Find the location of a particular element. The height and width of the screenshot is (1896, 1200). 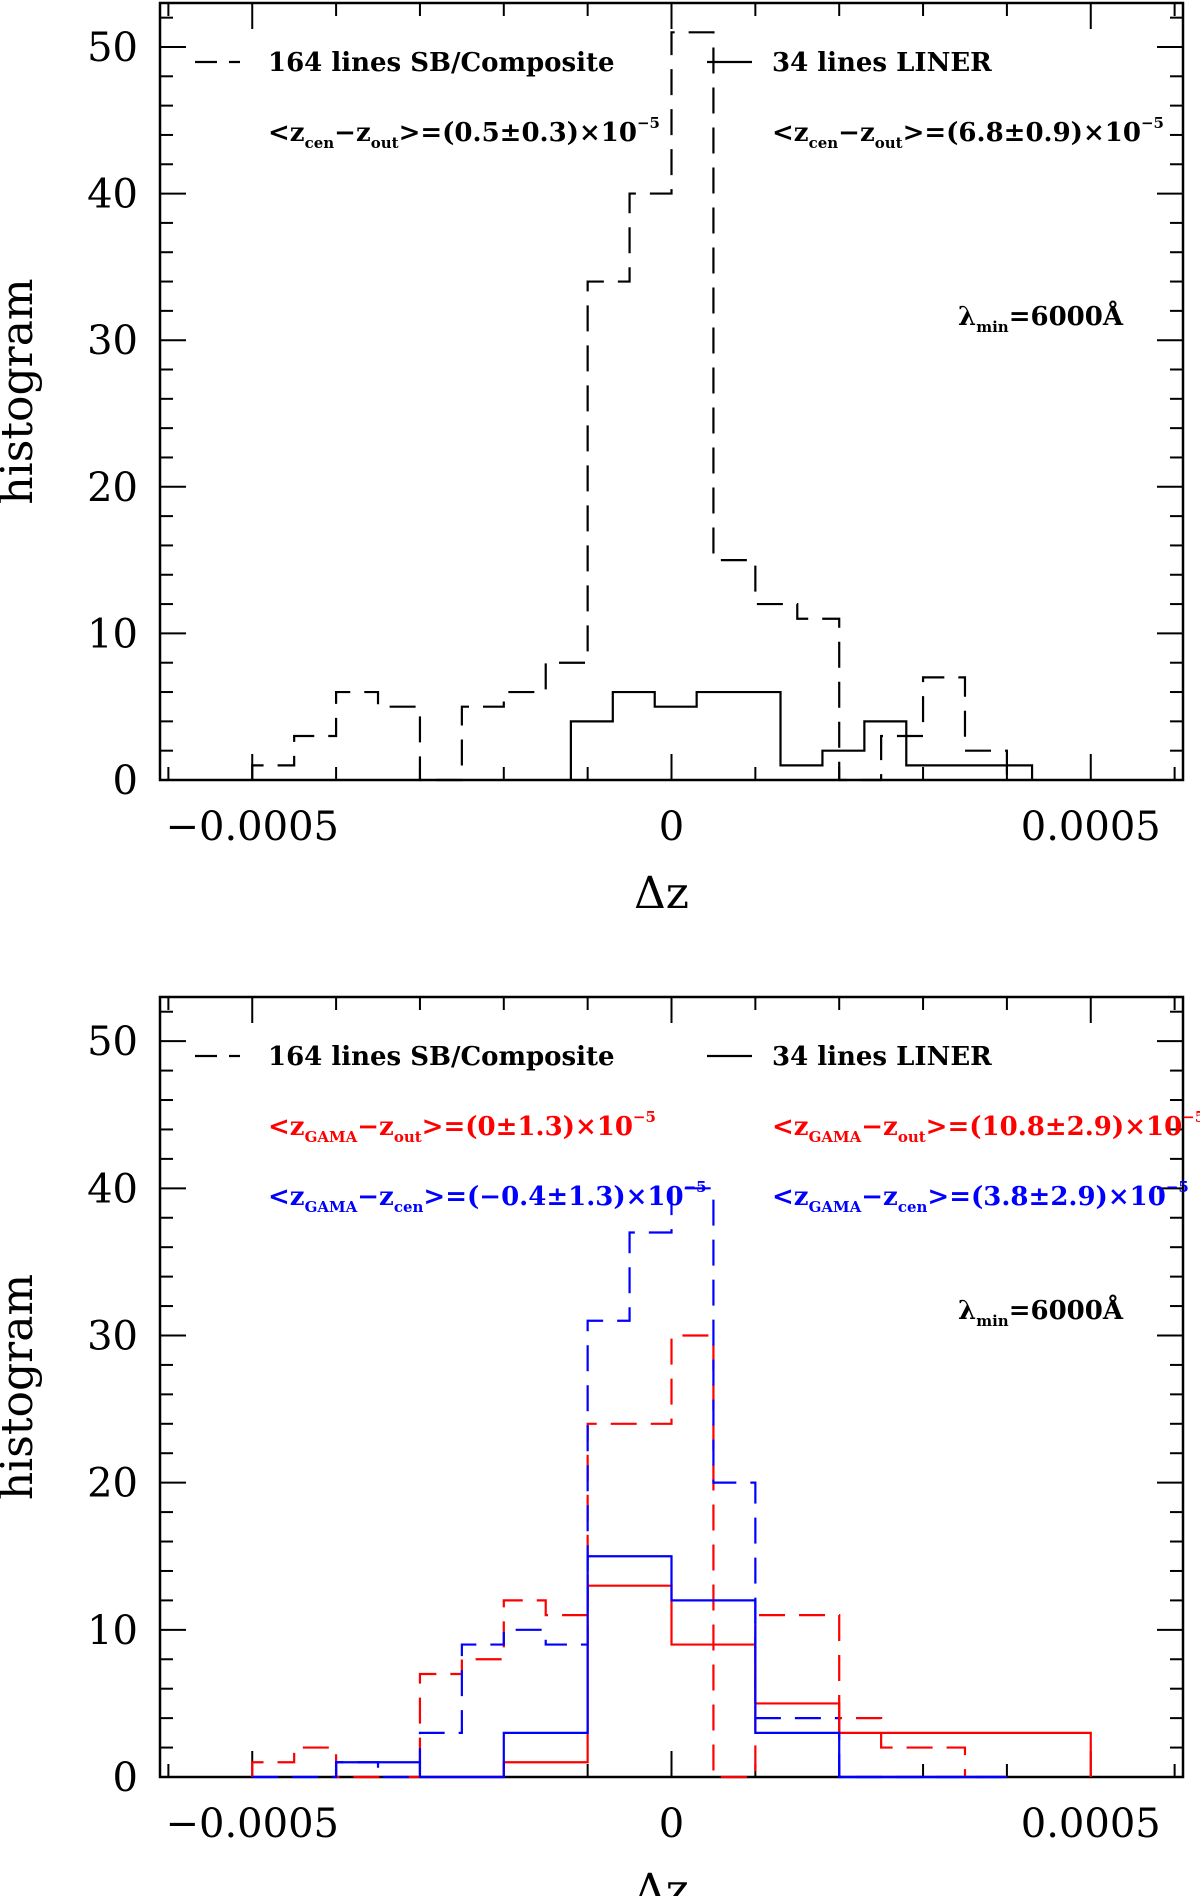

stat-line-1: <zcen−zout>=(0.5±0.3)×10−5 is located at coordinates (464, 133).